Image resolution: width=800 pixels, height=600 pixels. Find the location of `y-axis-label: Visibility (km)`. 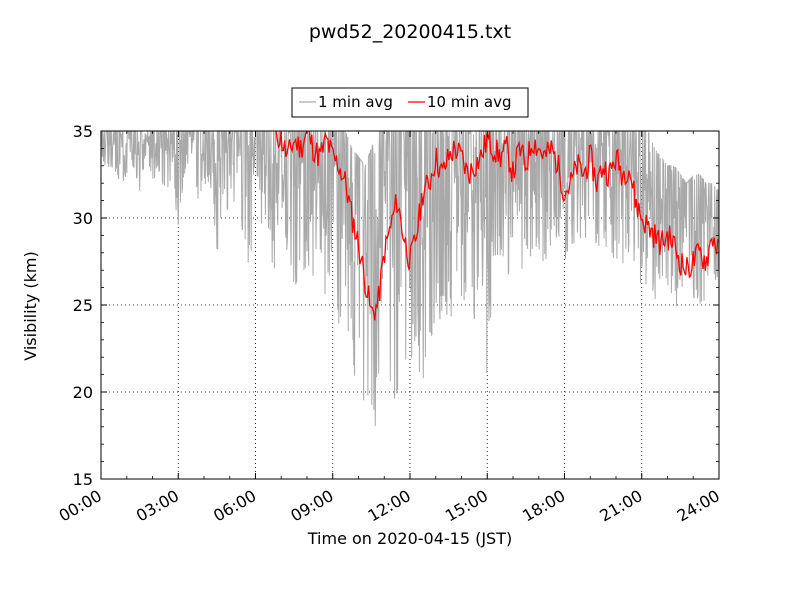

y-axis-label: Visibility (km) is located at coordinates (30, 305).